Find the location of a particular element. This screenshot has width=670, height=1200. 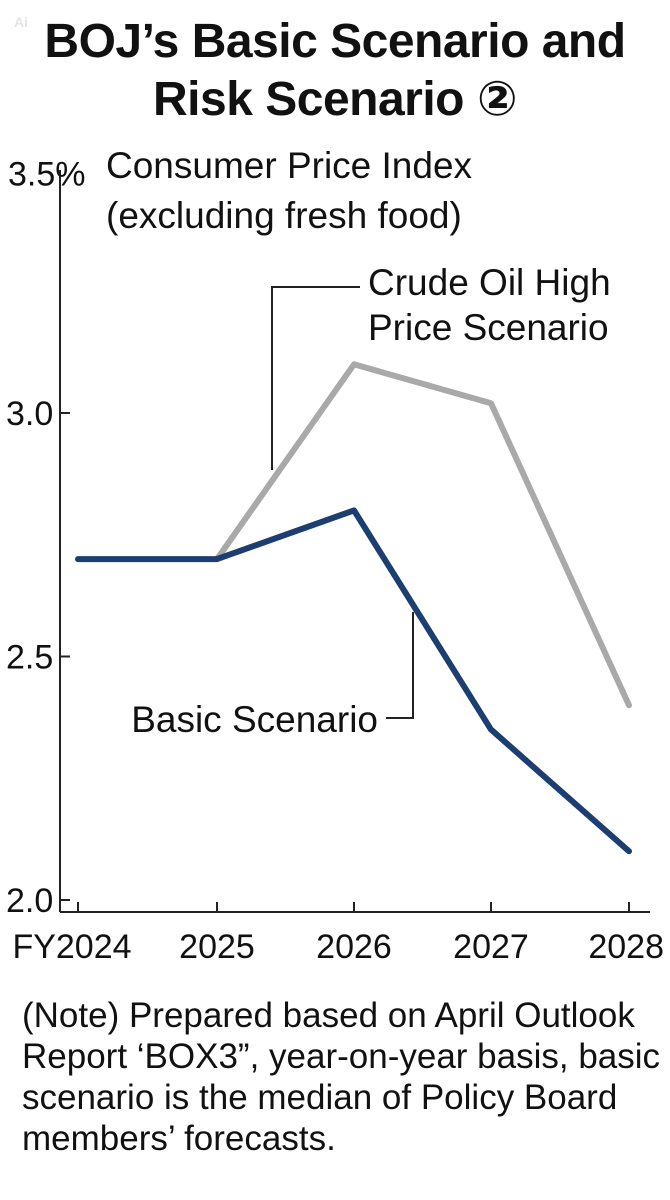

chart-title-line-1: BOJ’s Basic Scenario and is located at coordinates (335, 41).